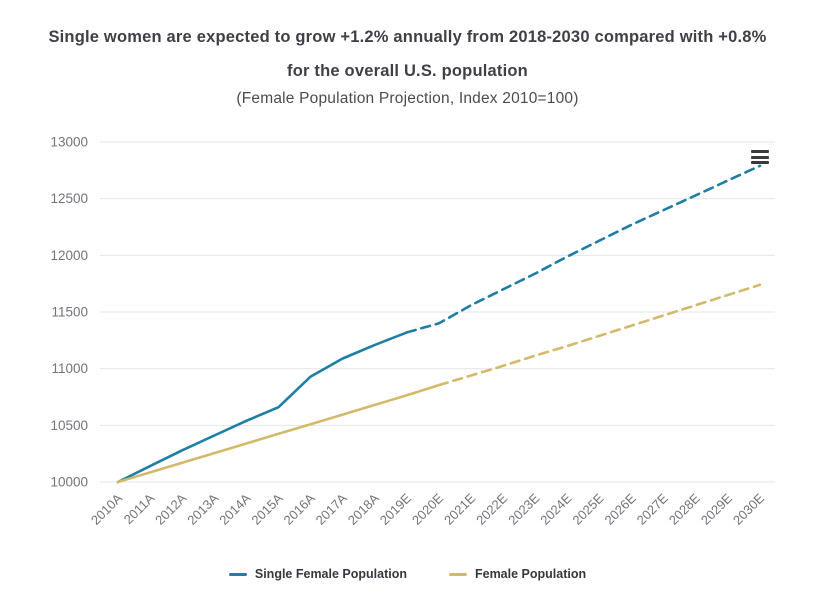 The image size is (815, 615). I want to click on legend-item-single-female: Single Female Population, so click(317, 574).